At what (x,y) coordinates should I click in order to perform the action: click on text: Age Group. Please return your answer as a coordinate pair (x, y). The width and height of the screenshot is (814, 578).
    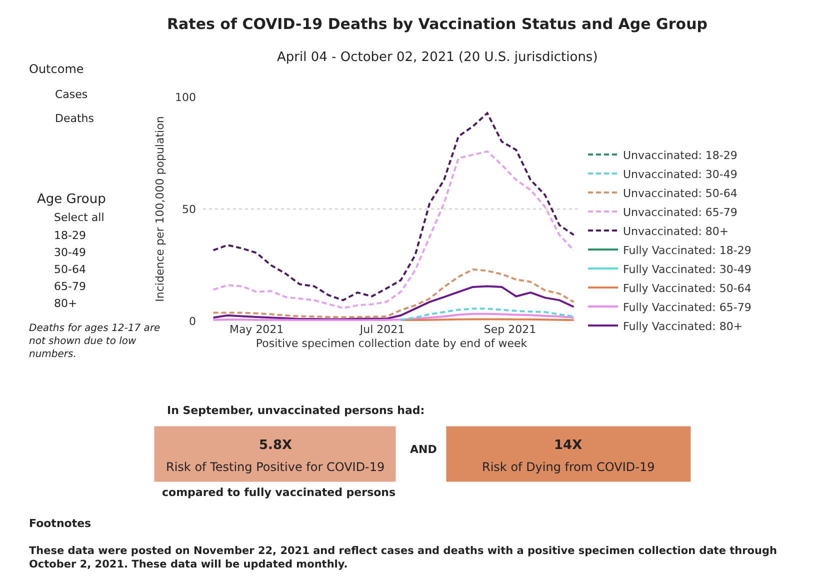
    Looking at the image, I should click on (71, 199).